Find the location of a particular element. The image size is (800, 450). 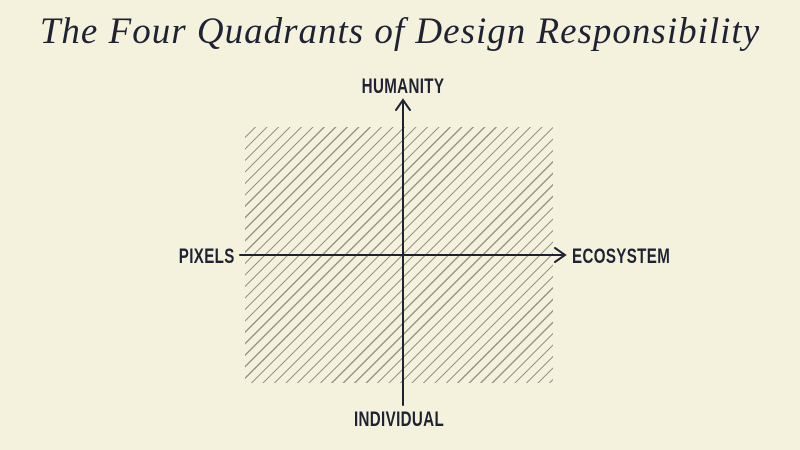

axis-label-individual: INDIVIDUAL is located at coordinates (398, 419).